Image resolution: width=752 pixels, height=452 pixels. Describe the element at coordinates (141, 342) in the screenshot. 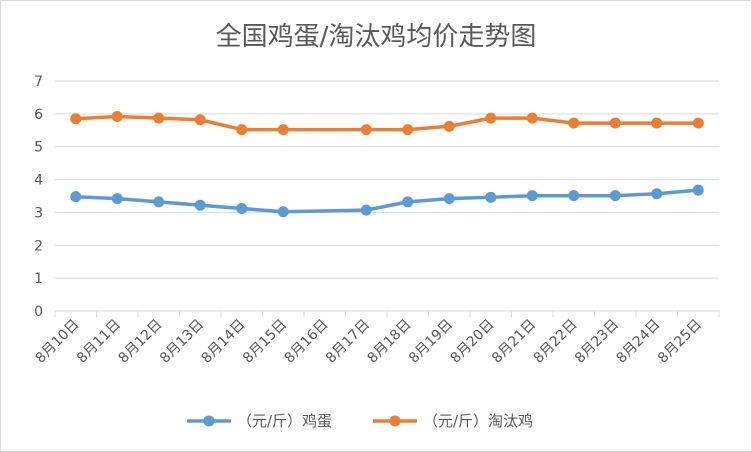

I see `x-tick-label: 8月12日` at that location.